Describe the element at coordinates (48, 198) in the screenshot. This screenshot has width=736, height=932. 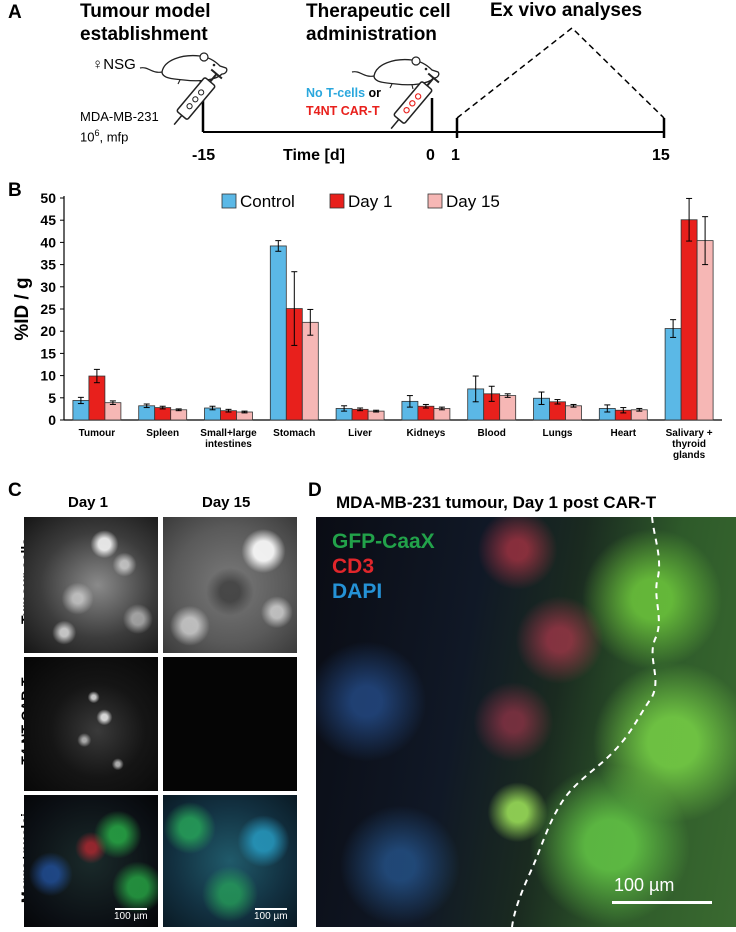
I see `y-tick-label: 50` at that location.